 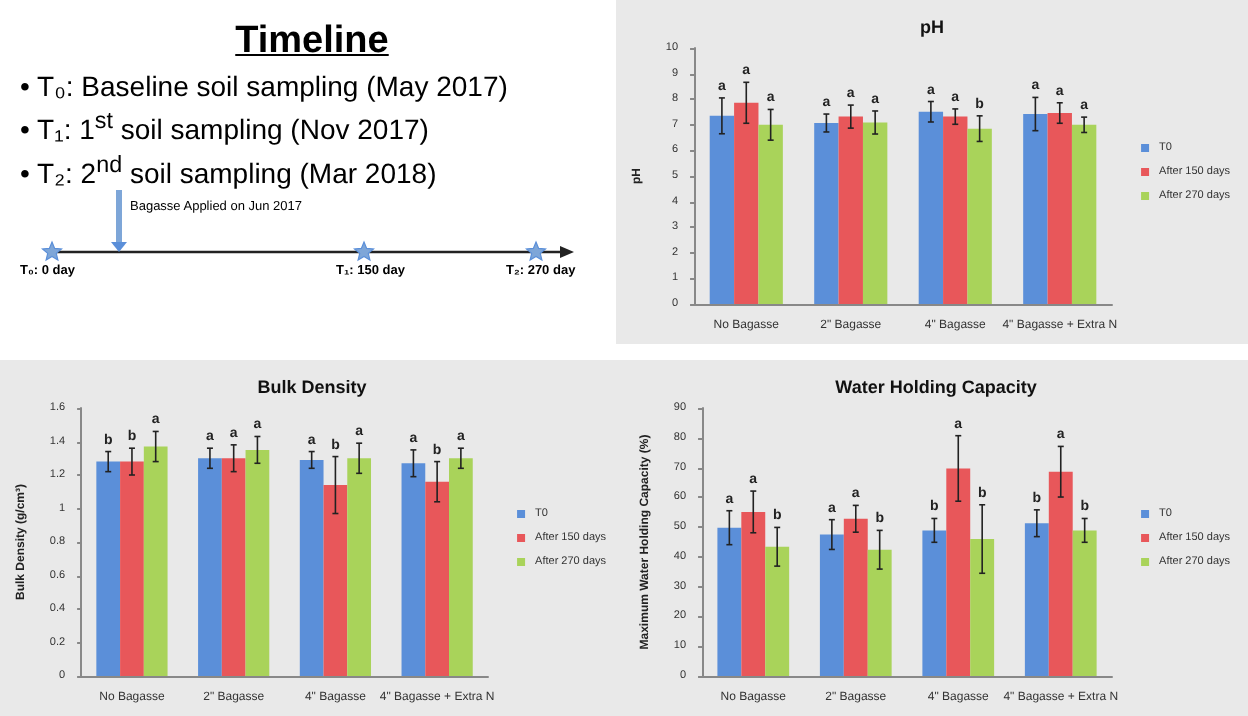 What do you see at coordinates (312, 42) in the screenshot?
I see `text: Timeline` at bounding box center [312, 42].